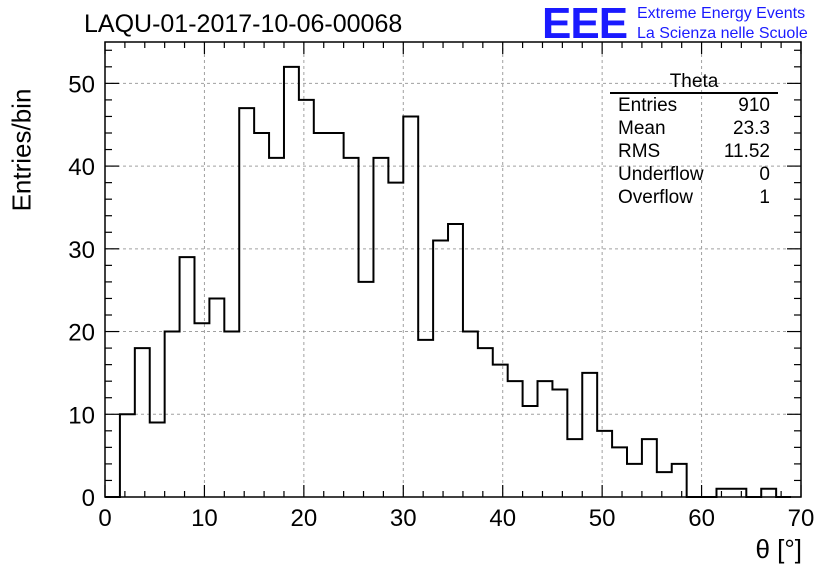  I want to click on stats-value: 23.3, so click(751, 128).